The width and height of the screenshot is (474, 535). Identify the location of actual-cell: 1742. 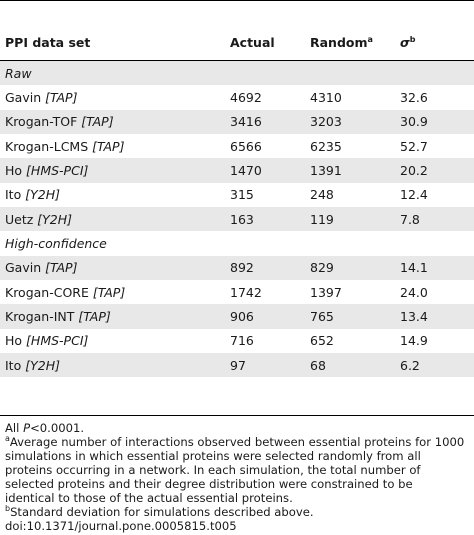
(246, 292).